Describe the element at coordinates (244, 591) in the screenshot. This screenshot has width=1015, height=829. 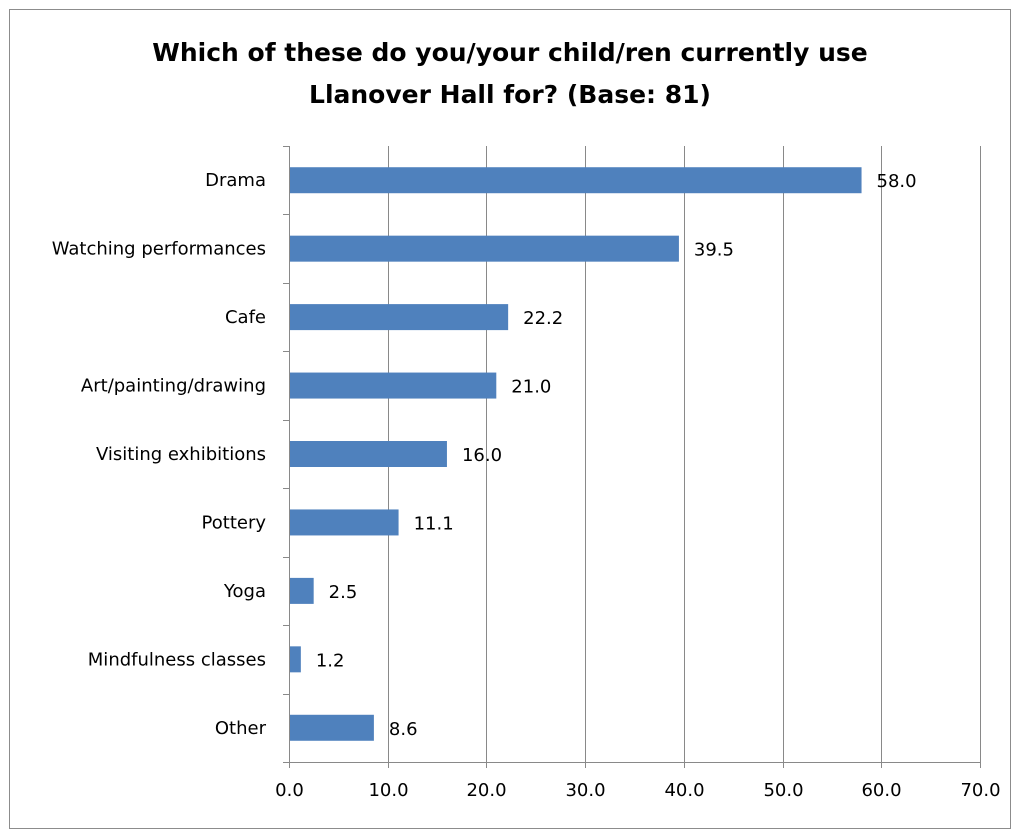
I see `category-label: Yoga` at that location.